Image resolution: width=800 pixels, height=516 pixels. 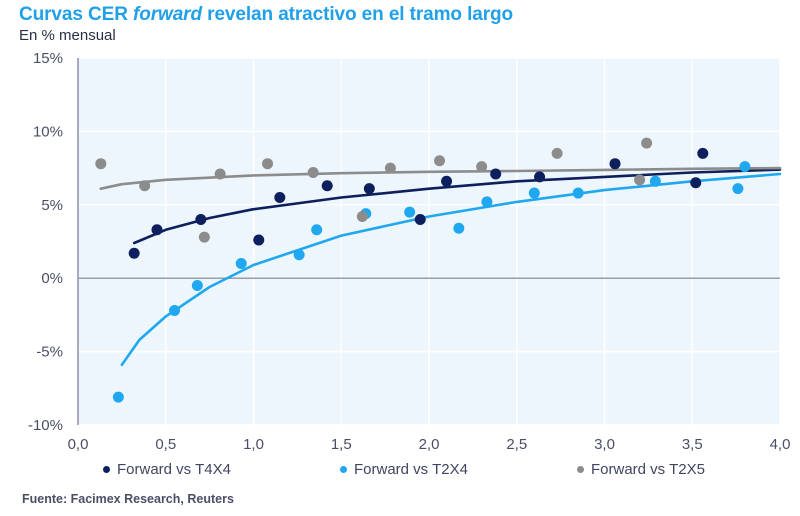 I want to click on y-tick-label: 10%, so click(x=48, y=131).